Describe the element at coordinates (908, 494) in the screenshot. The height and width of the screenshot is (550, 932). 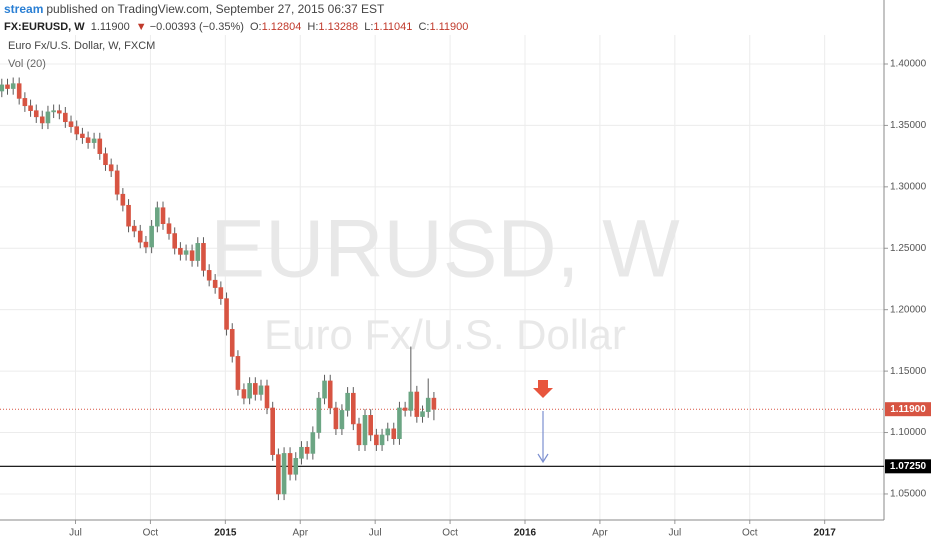
I see `y-tick-label: 1.05000` at that location.